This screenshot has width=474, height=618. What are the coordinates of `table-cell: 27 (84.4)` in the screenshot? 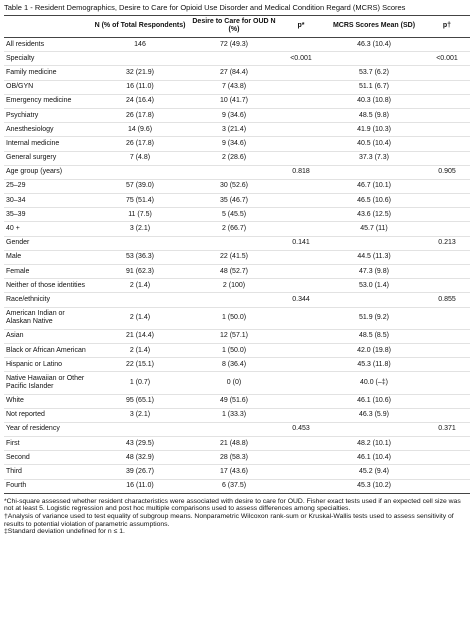 It's located at (234, 73).